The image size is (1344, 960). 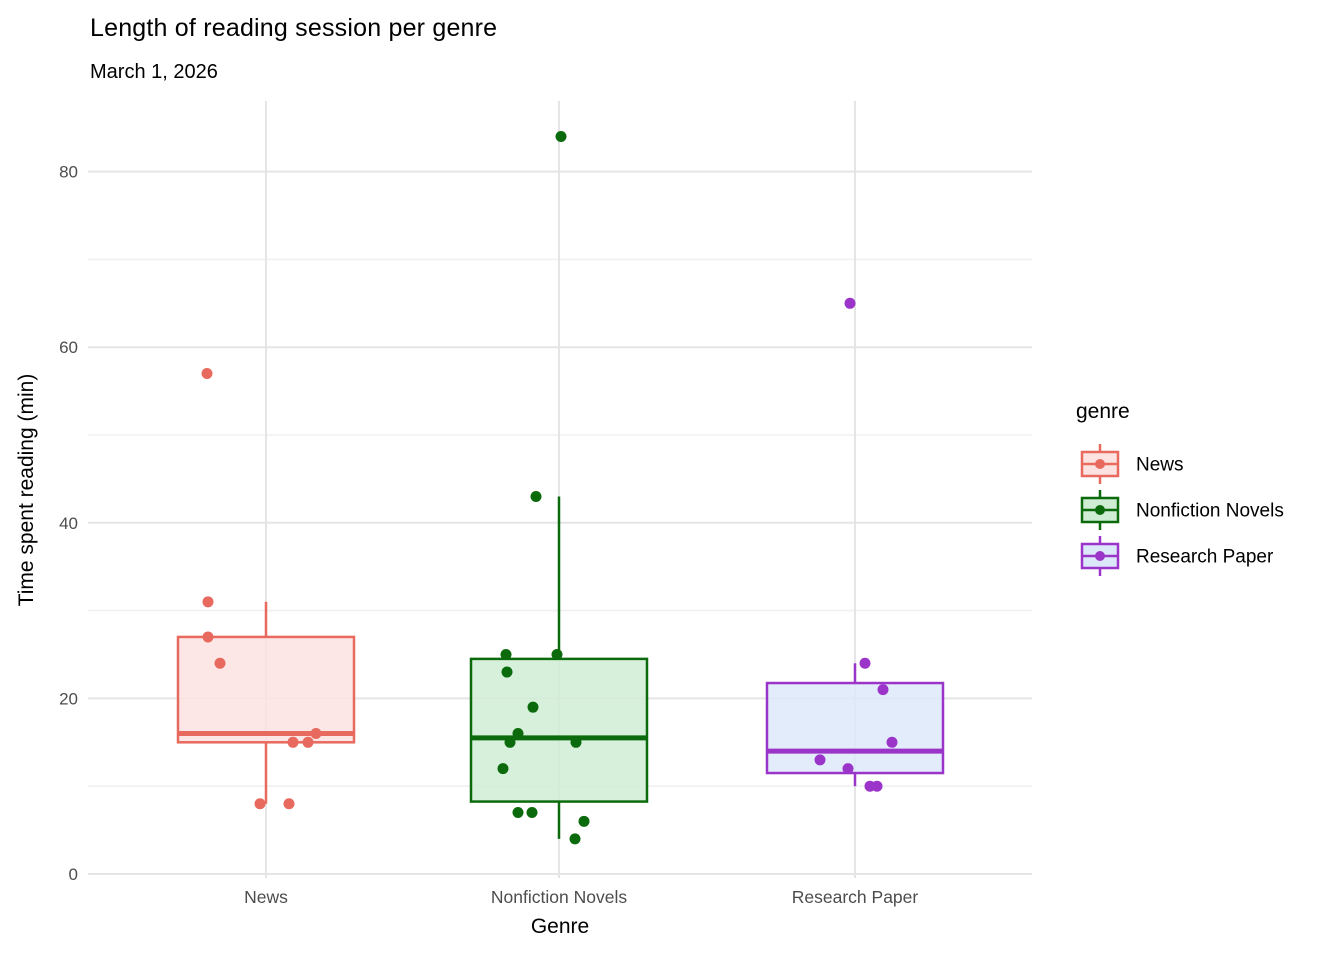 I want to click on box-research-paper, so click(x=855, y=728).